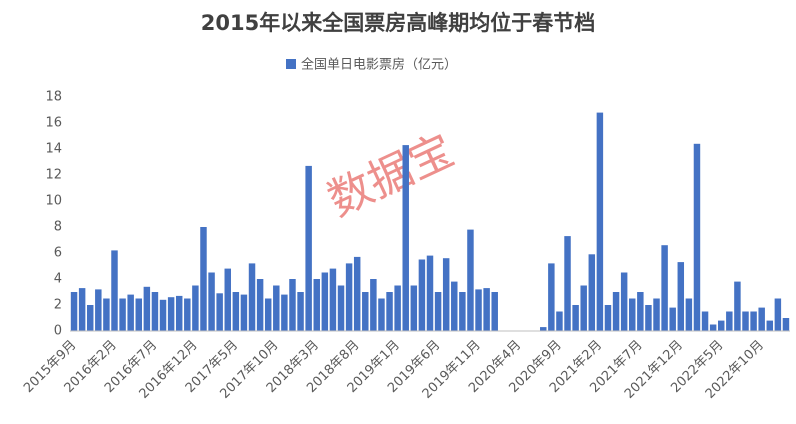 This screenshot has height=424, width=796. What do you see at coordinates (58, 227) in the screenshot?
I see `y-tick-label: 8` at bounding box center [58, 227].